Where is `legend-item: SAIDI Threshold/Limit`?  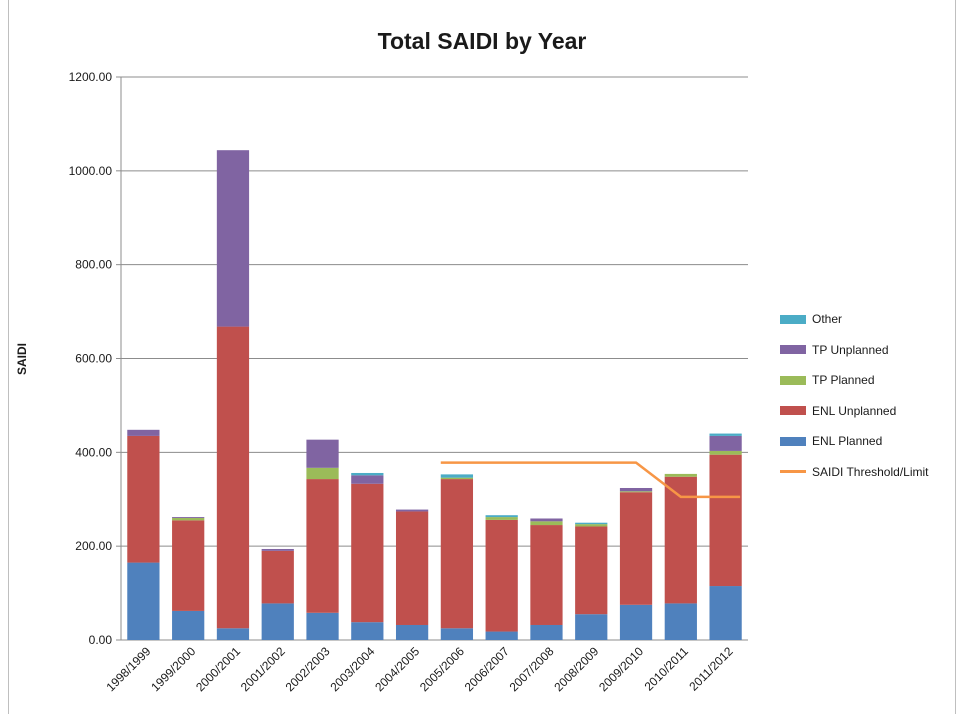 legend-item: SAIDI Threshold/Limit is located at coordinates (870, 472).